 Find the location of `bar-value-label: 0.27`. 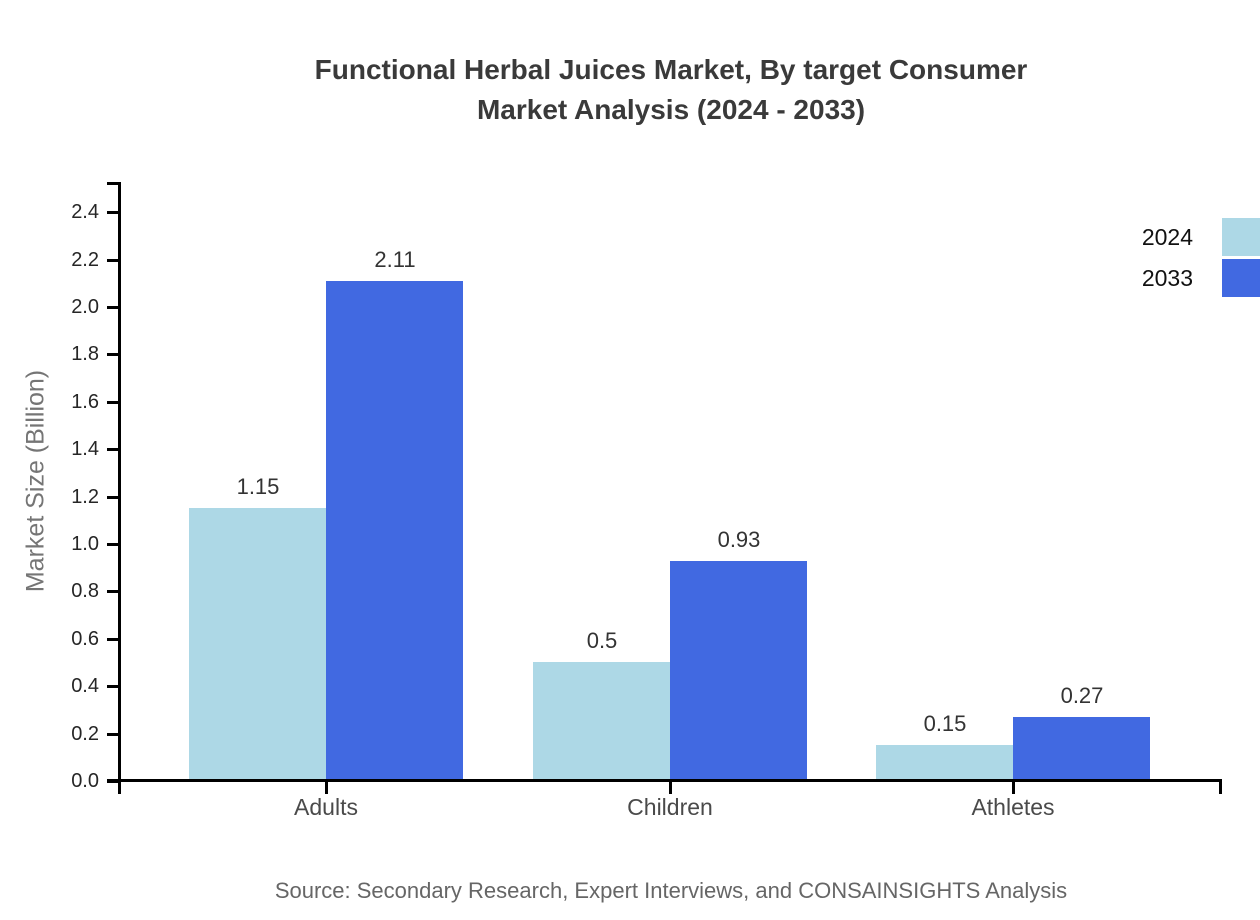

bar-value-label: 0.27 is located at coordinates (1082, 695).